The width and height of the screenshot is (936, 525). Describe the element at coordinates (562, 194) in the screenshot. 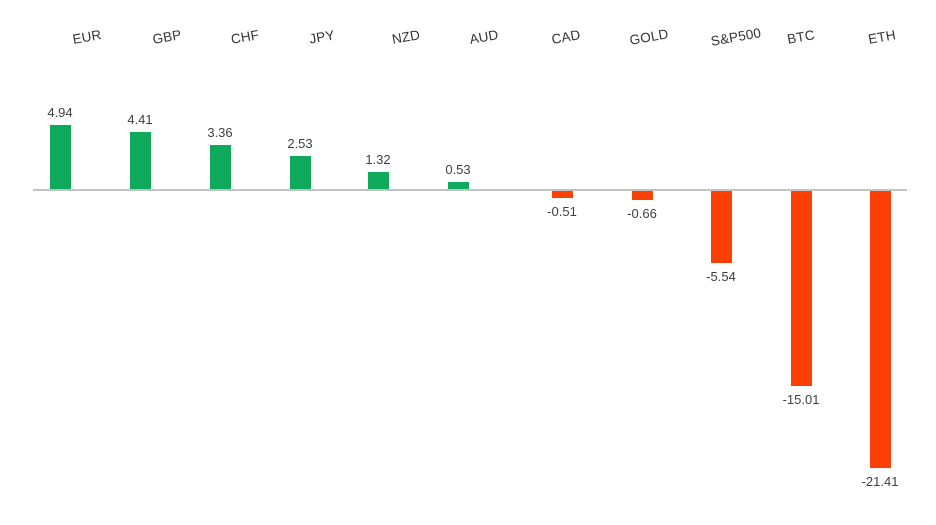

I see `bar-cad` at that location.